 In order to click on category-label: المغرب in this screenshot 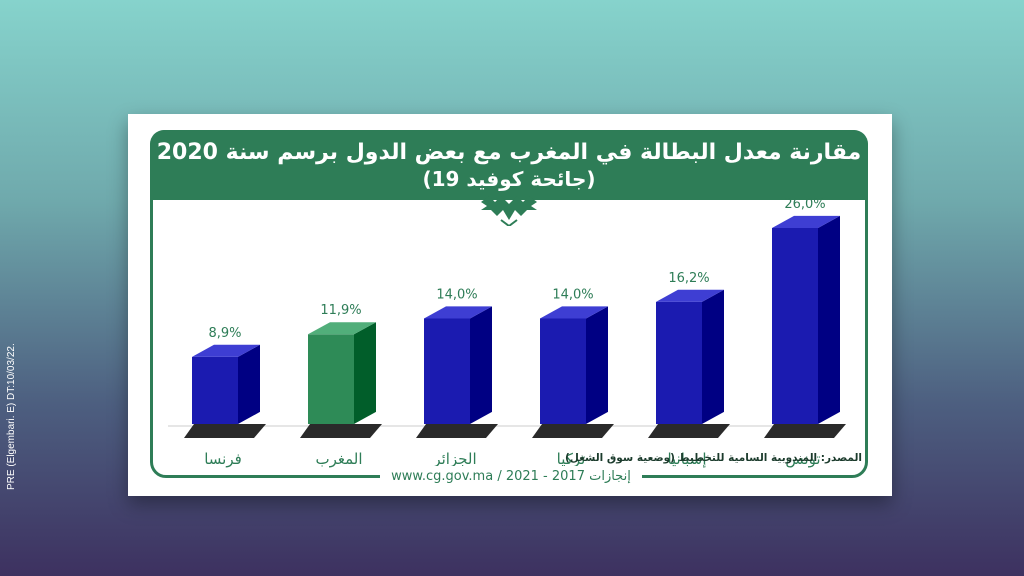, I will do `click(338, 459)`.